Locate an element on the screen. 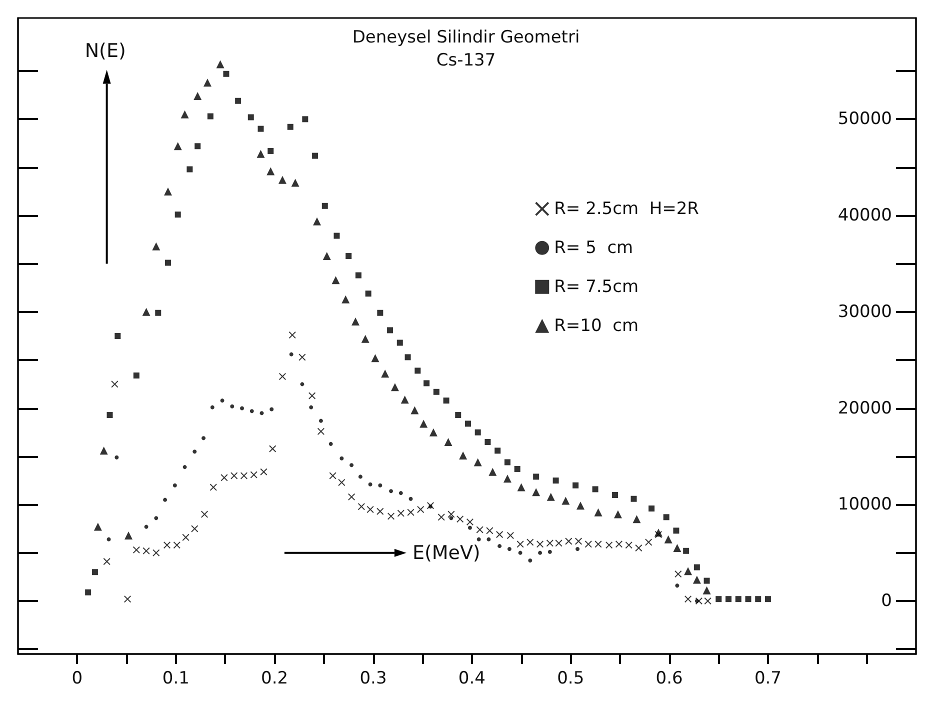 The height and width of the screenshot is (710, 932). x-tick-label: 0.2 is located at coordinates (274, 678).